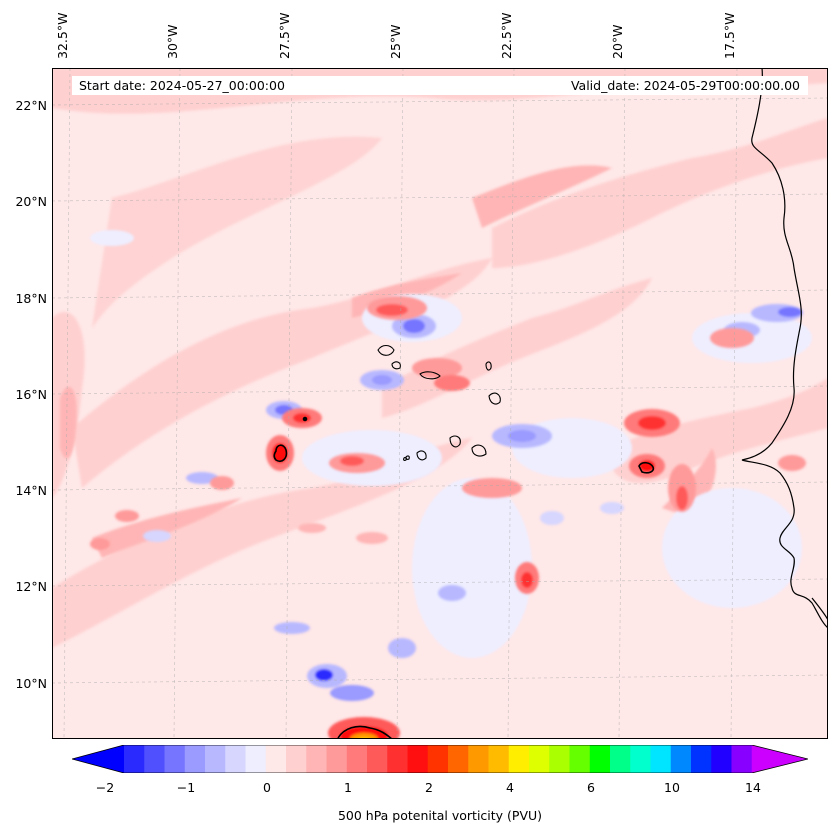 The width and height of the screenshot is (837, 836). I want to click on colorbar-tick: −2, so click(105, 787).